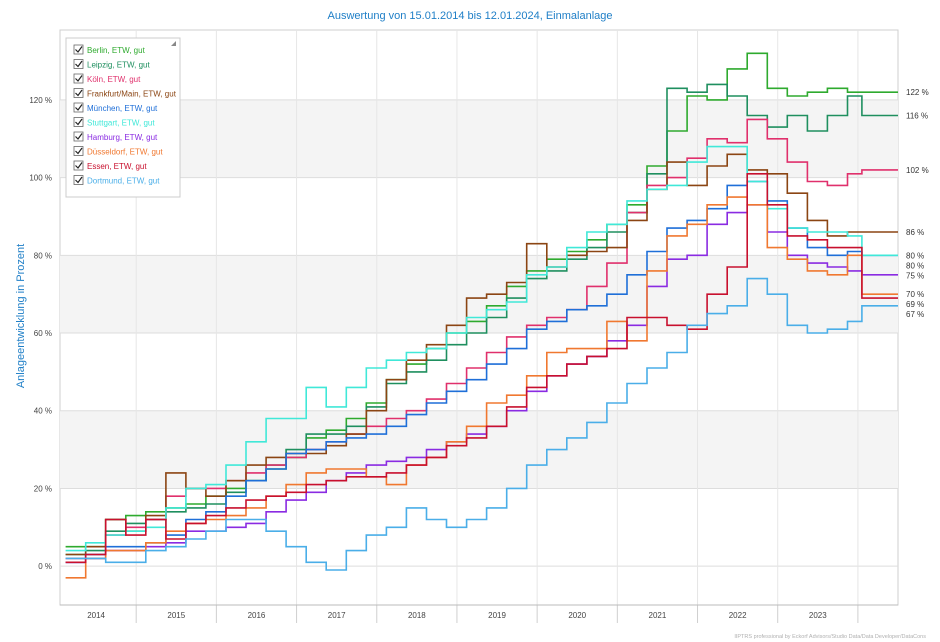  I want to click on legend-entry: Hamburg, ETW, gut, so click(122, 137).